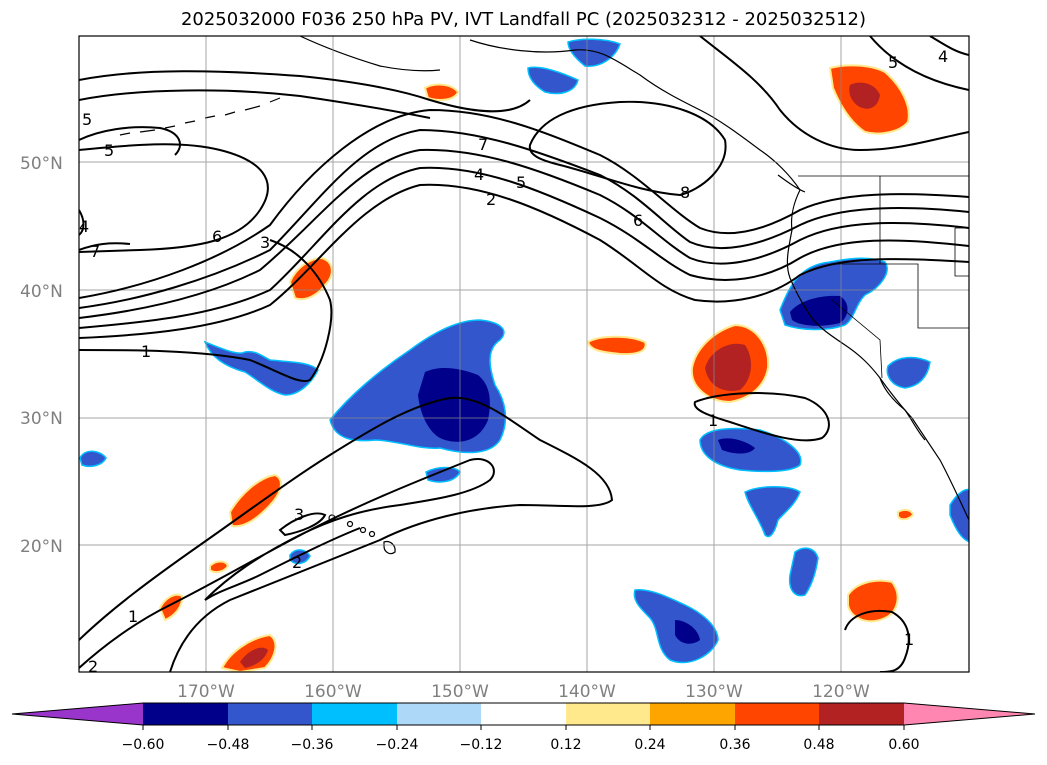  Describe the element at coordinates (734, 745) in the screenshot. I see `colorbar-tick-label: 0.36` at that location.